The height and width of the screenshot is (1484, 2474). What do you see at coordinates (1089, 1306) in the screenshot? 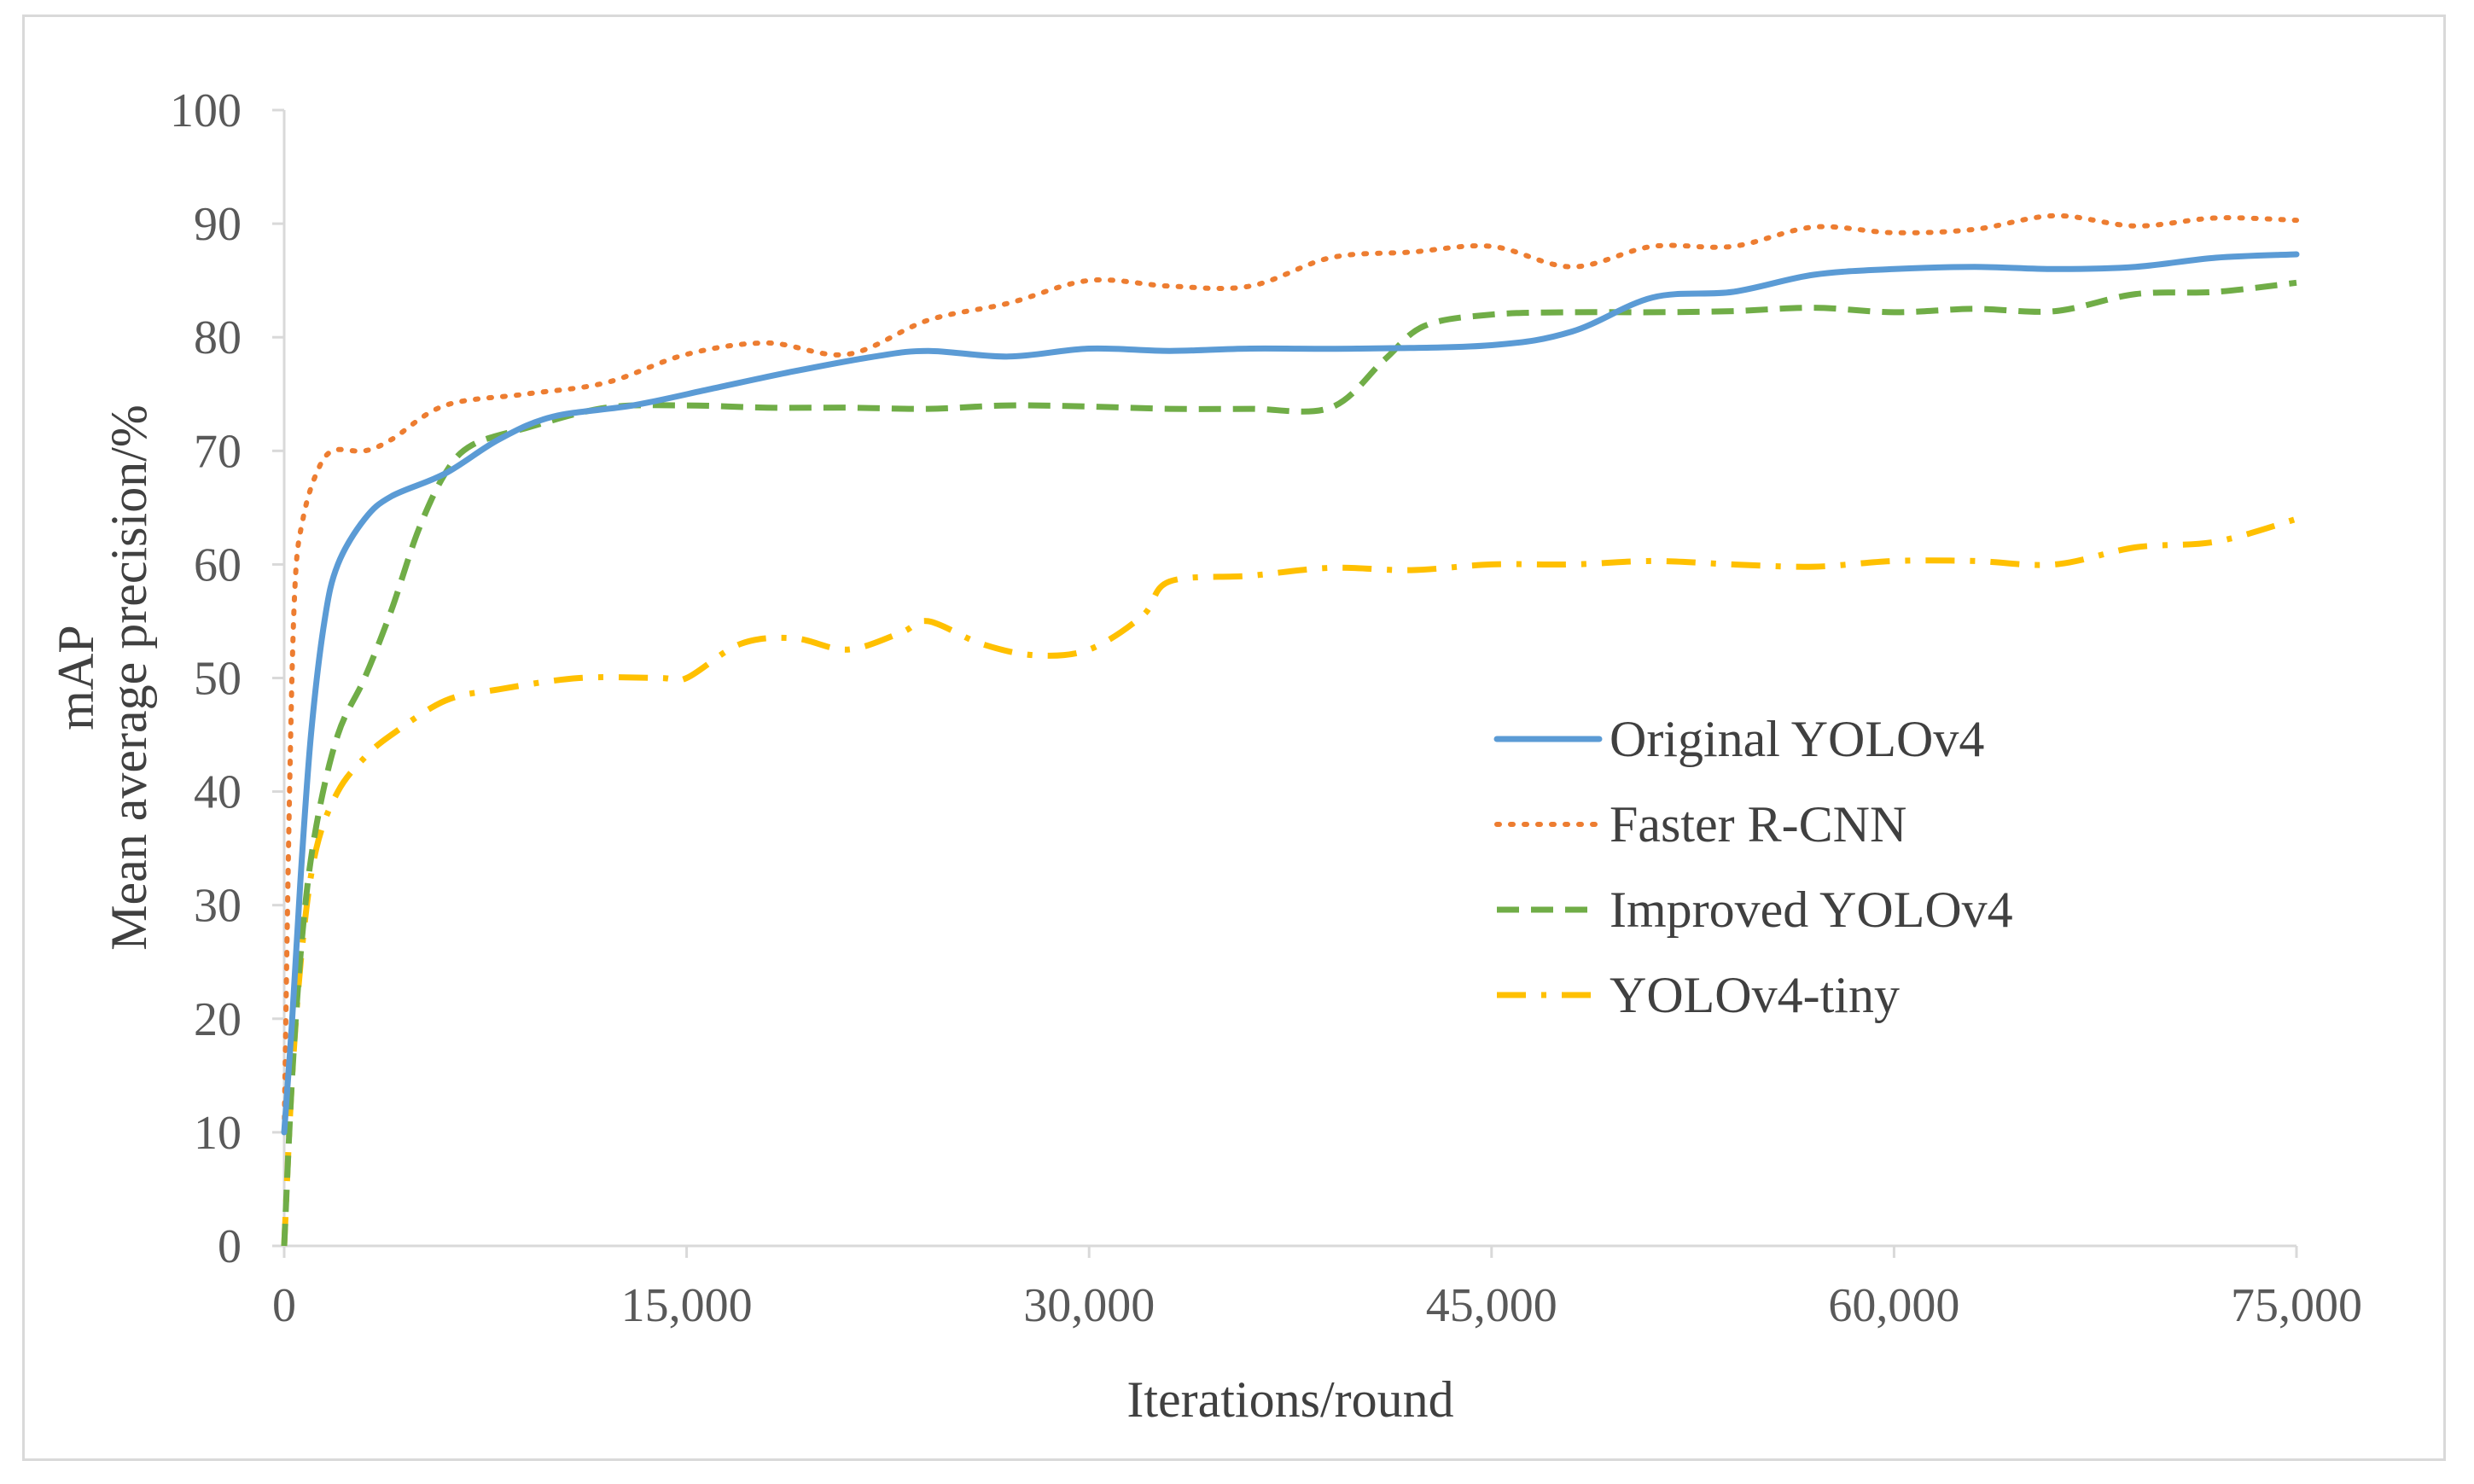
I see `x-tick-label: 30,000` at bounding box center [1089, 1306].